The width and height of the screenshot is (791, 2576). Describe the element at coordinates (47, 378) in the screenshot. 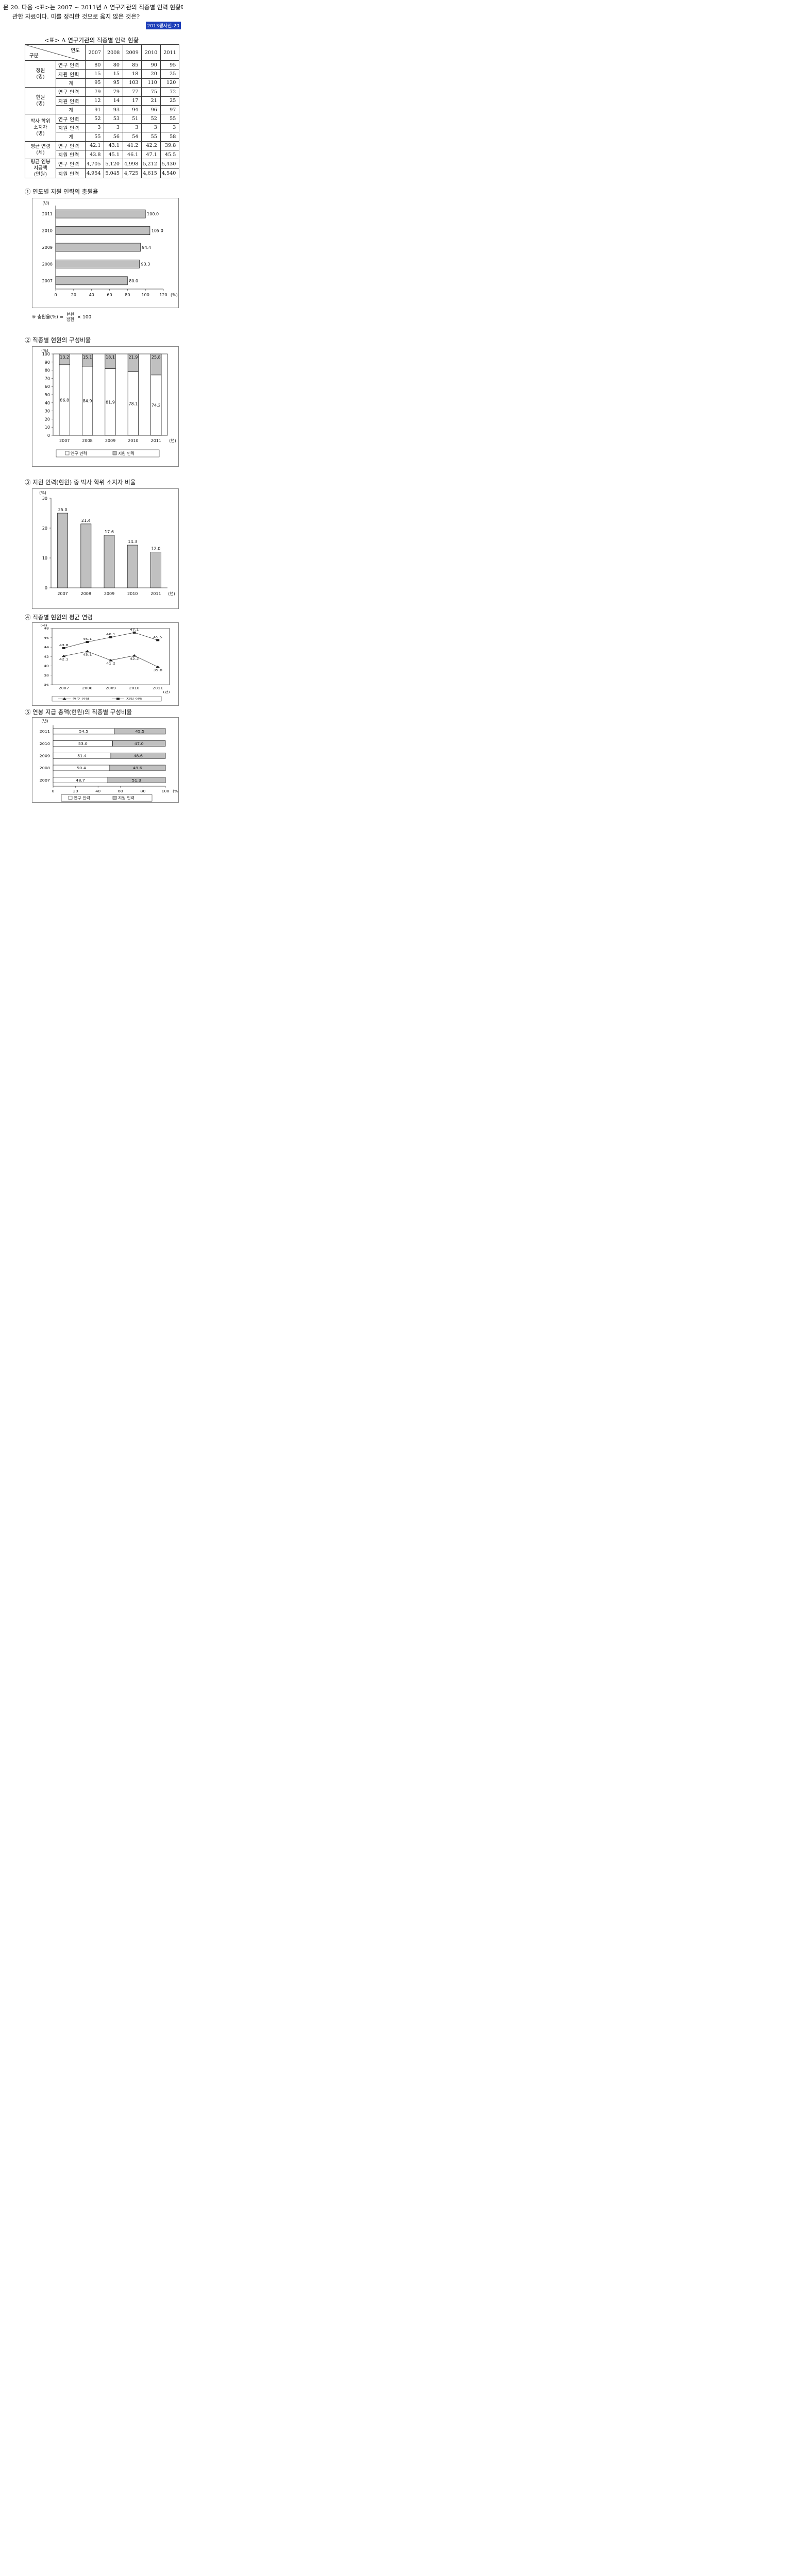

I see `y-tick-label: 70` at that location.